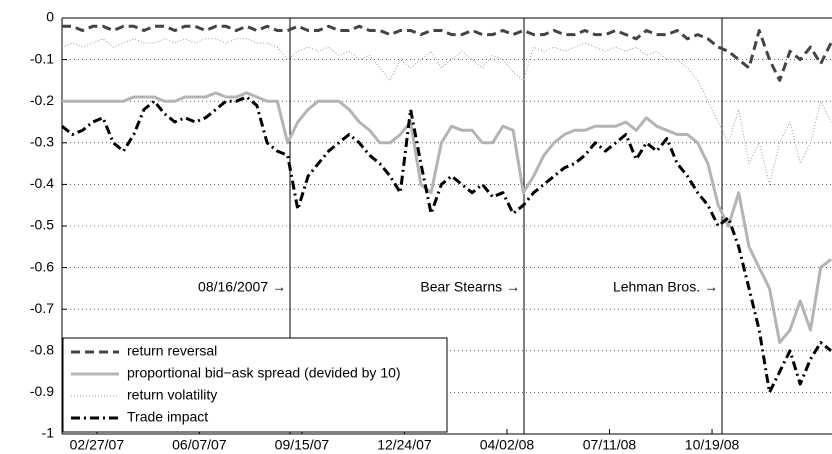 Image resolution: width=832 pixels, height=454 pixels. What do you see at coordinates (42, 225) in the screenshot?
I see `y-tick-label: -0.5` at bounding box center [42, 225].